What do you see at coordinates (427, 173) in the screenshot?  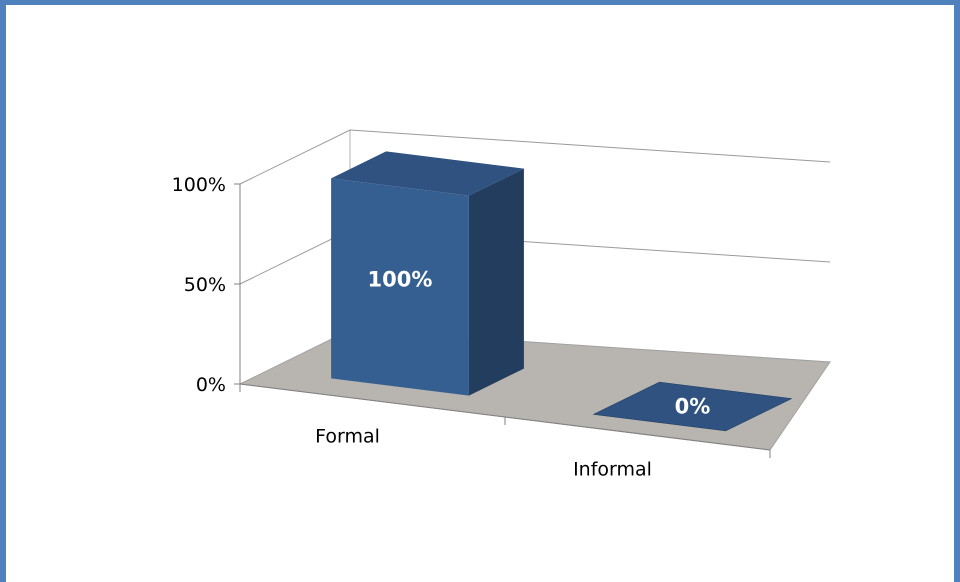 I see `bar-top` at bounding box center [427, 173].